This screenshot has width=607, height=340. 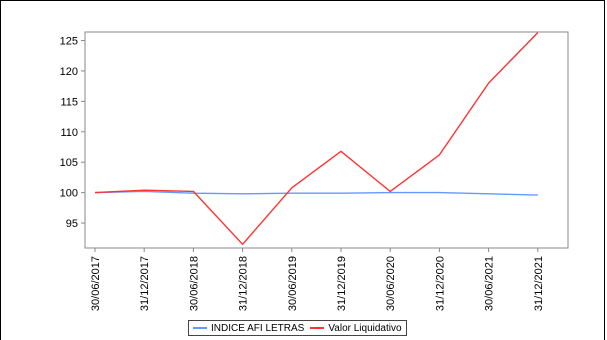 What do you see at coordinates (96, 283) in the screenshot?
I see `x-tick-label: 30/06/2017` at bounding box center [96, 283].